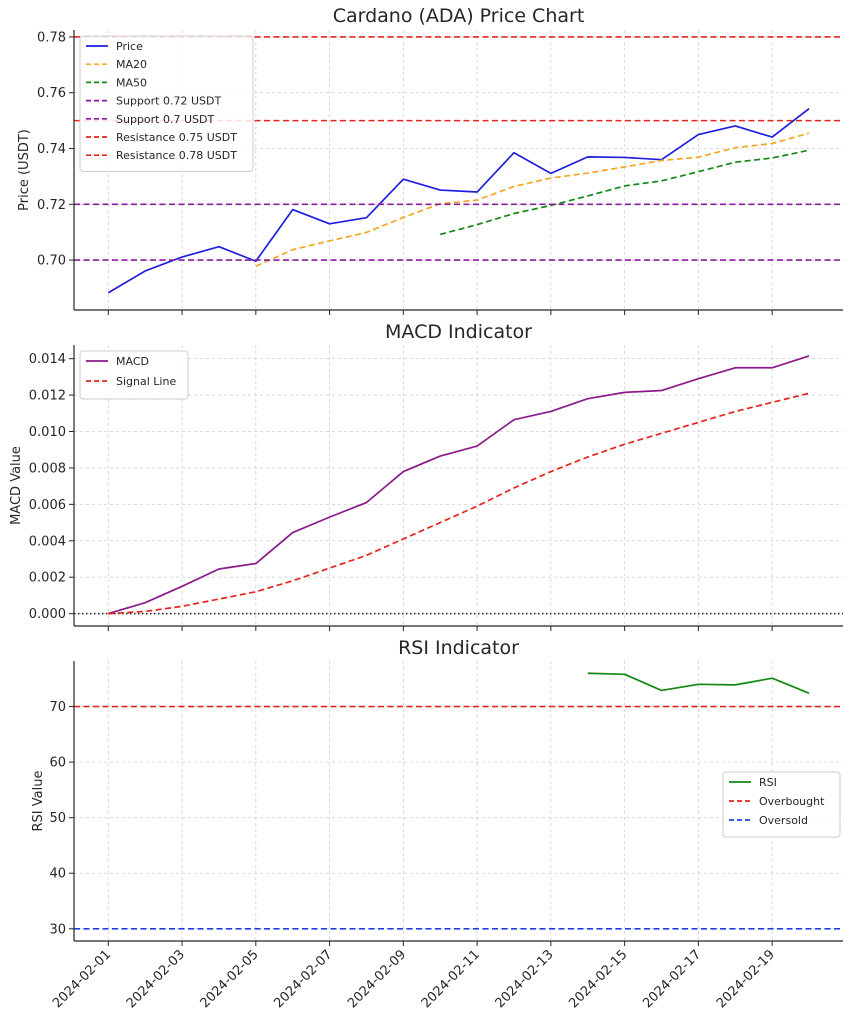 The image size is (851, 1024). Describe the element at coordinates (458, 648) in the screenshot. I see `chart-title: RSI Indicator` at that location.